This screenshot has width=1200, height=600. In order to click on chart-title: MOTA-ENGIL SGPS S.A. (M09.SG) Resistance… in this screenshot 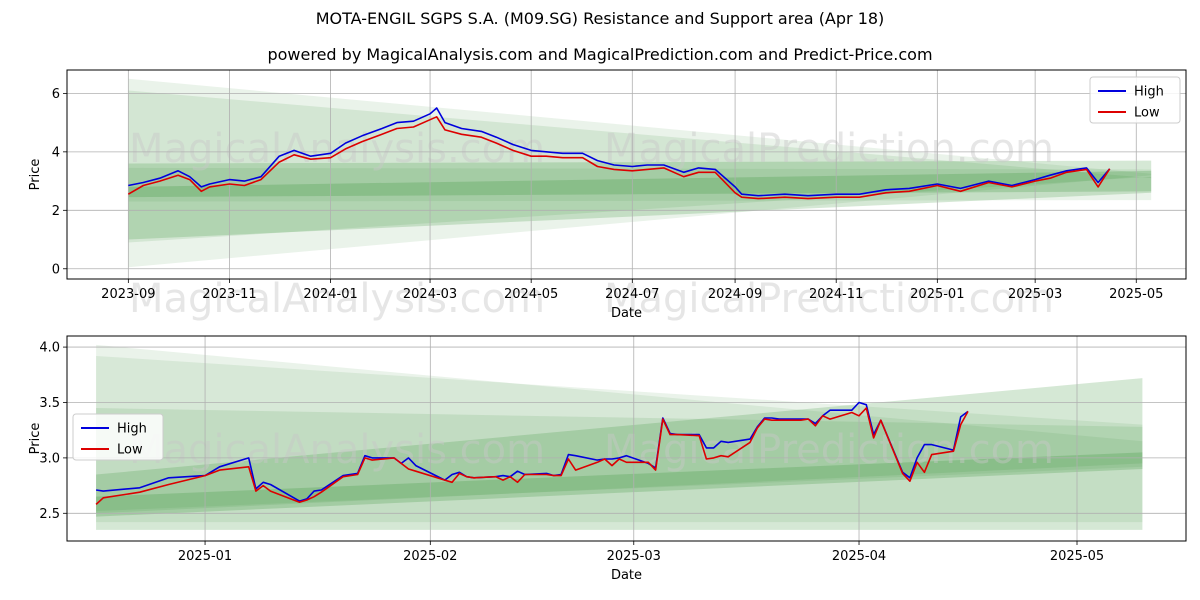, I will do `click(600, 18)`.